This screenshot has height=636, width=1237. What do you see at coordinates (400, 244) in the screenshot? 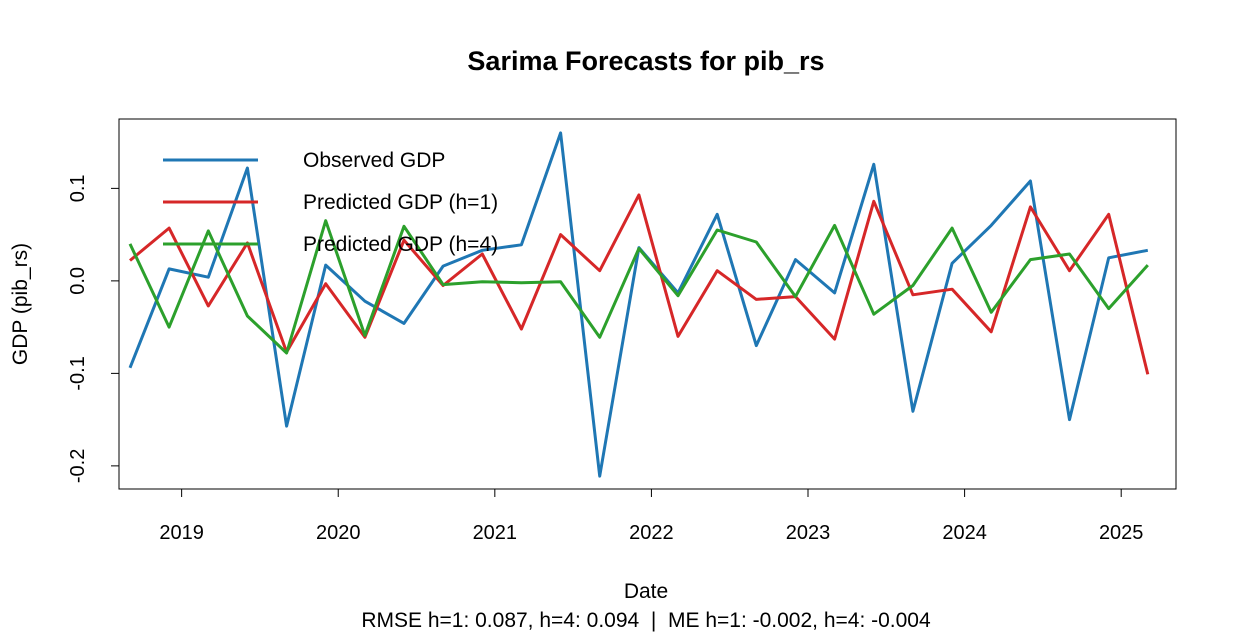
I see `legend-label-3: Predicted GDP (h=4)` at bounding box center [400, 244].